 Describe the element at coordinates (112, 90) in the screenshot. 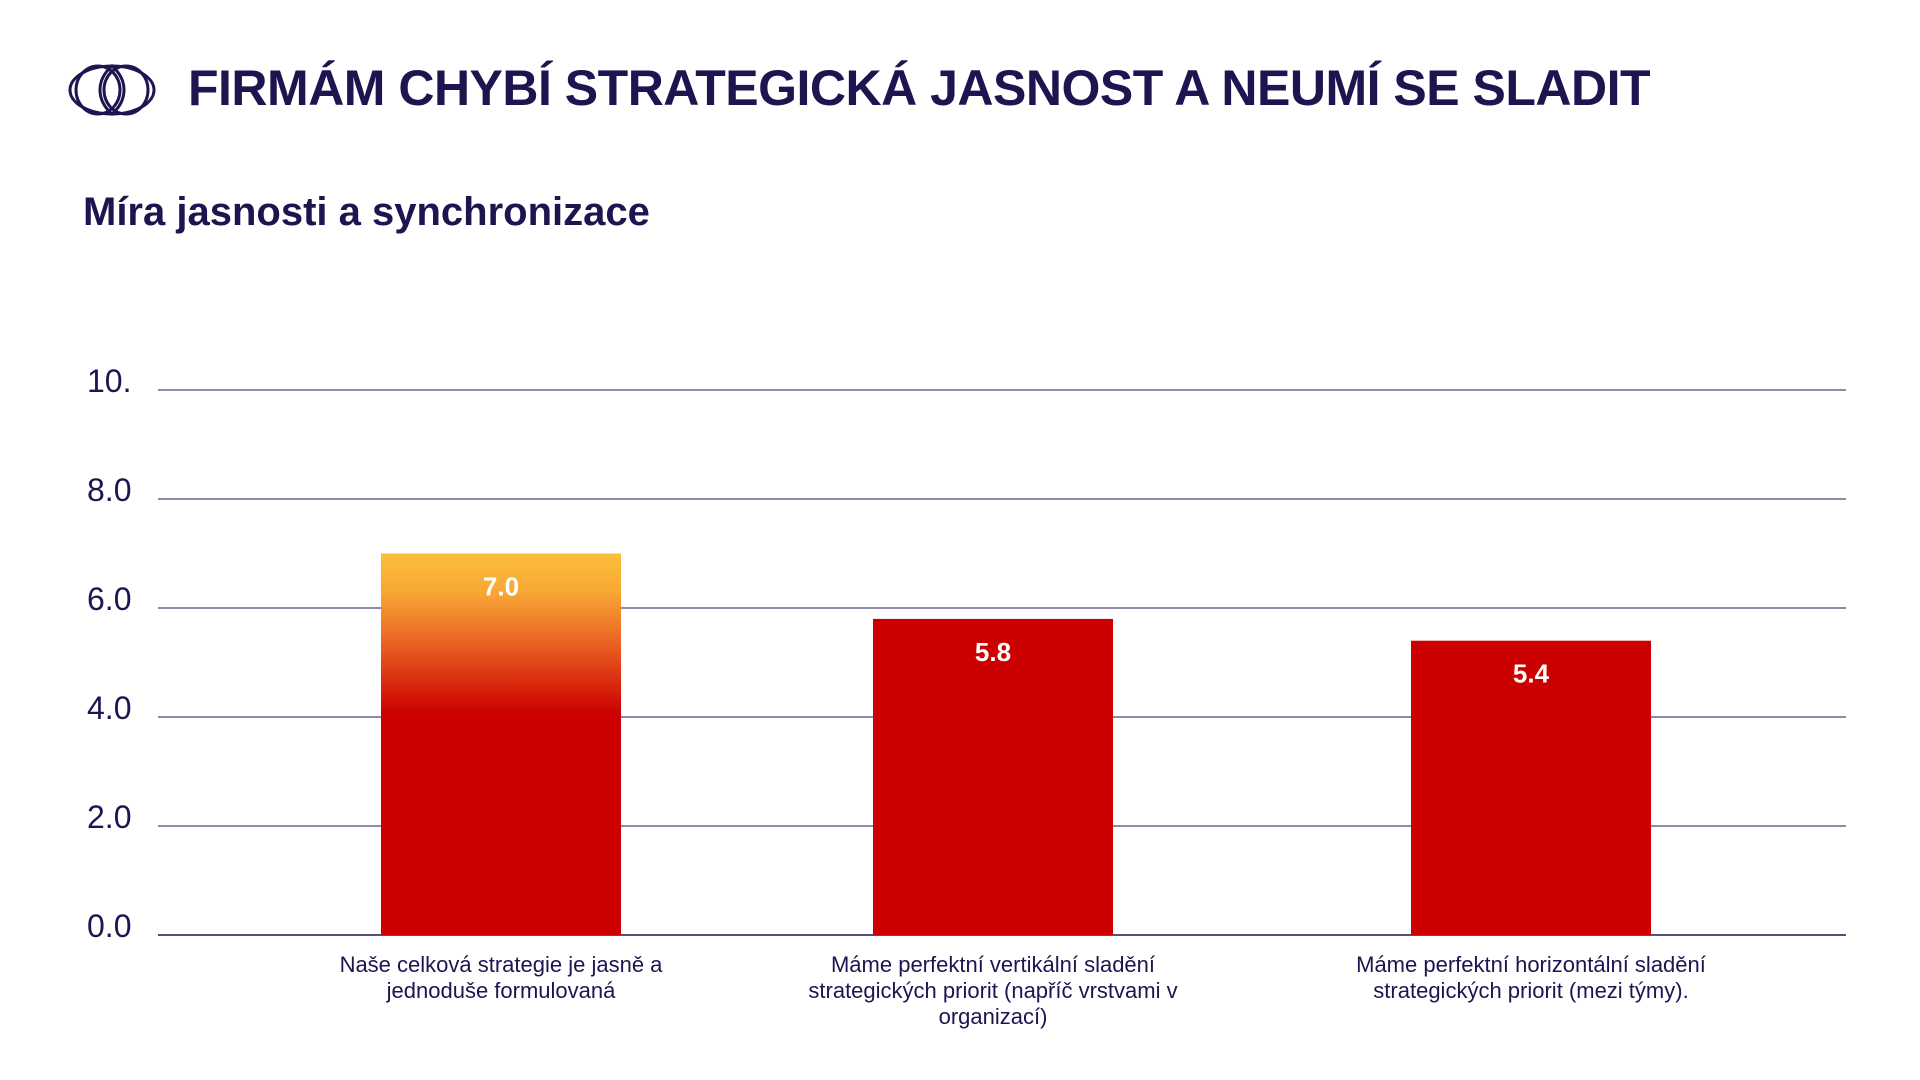

I see `intertwined-circles-logo-icon` at that location.